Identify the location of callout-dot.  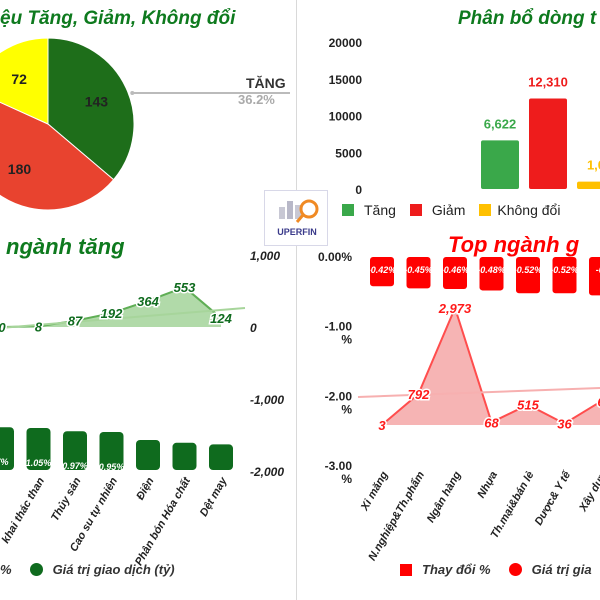
(132, 93).